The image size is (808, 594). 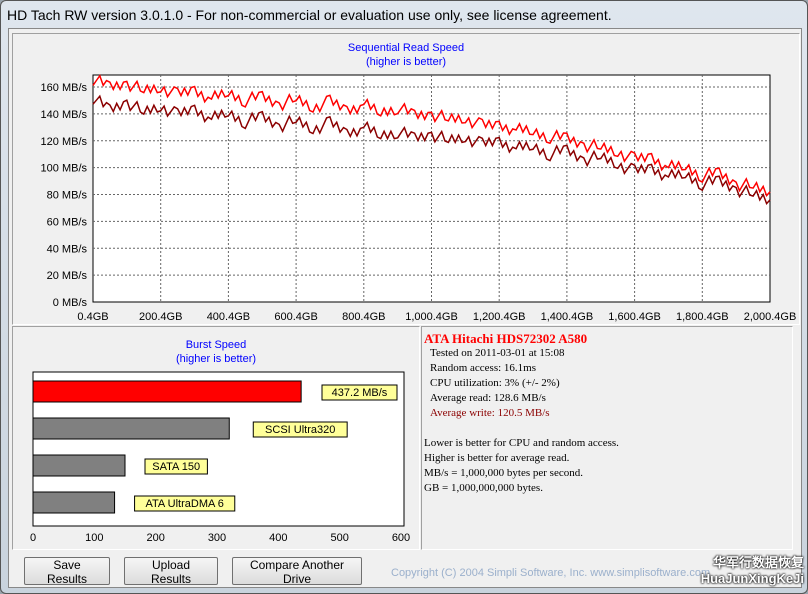 I want to click on y-tick-label: 20 MB/s, so click(x=67, y=276).